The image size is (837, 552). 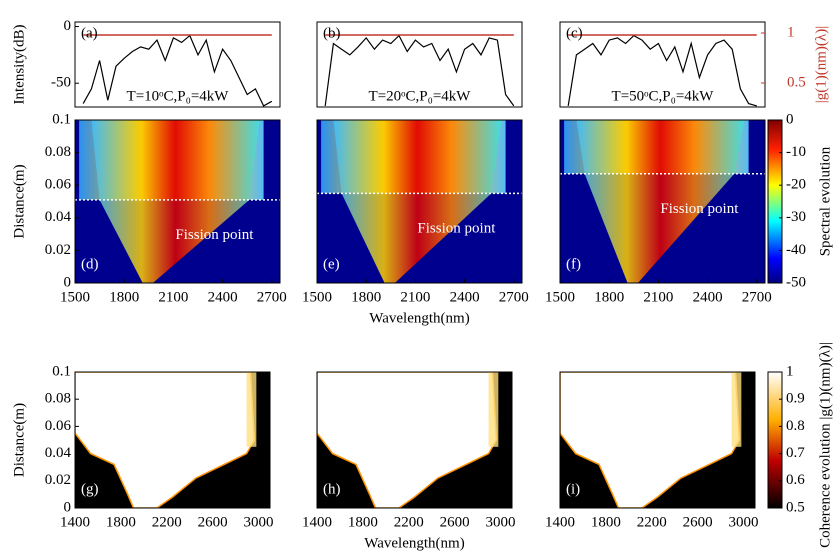 What do you see at coordinates (573, 489) in the screenshot?
I see `panel-label: (i)` at bounding box center [573, 489].